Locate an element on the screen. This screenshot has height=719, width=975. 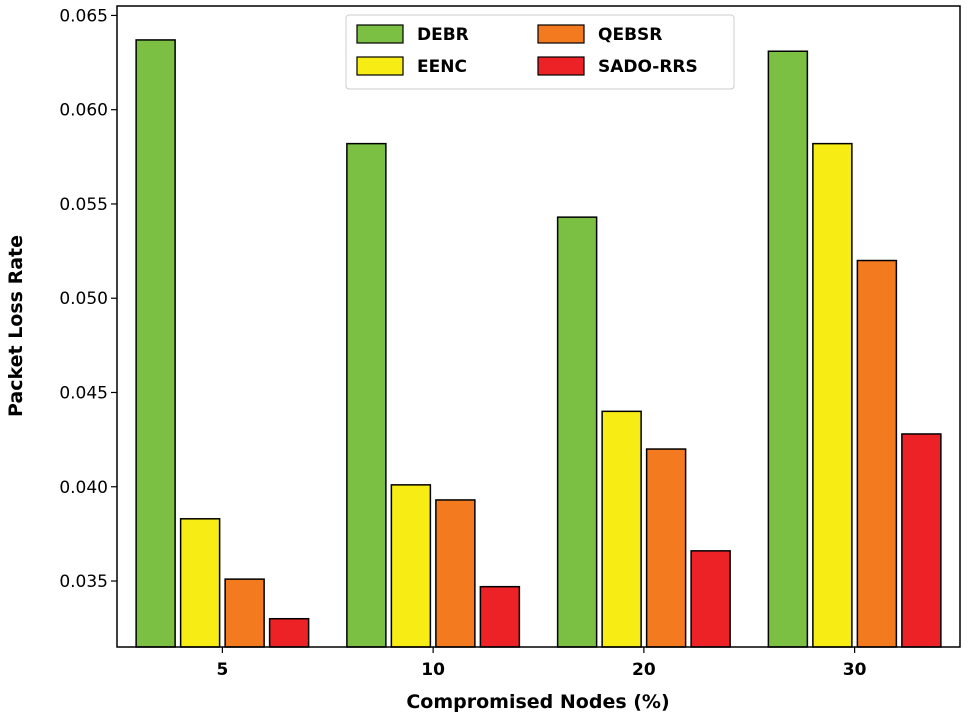
x-axis-label: Compromised Nodes (%) is located at coordinates (537, 702).